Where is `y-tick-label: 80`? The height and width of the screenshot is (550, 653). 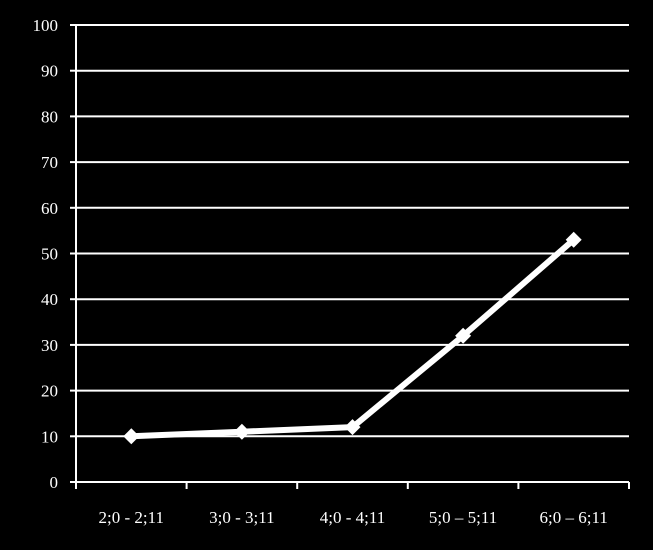
y-tick-label: 80 is located at coordinates (49, 116).